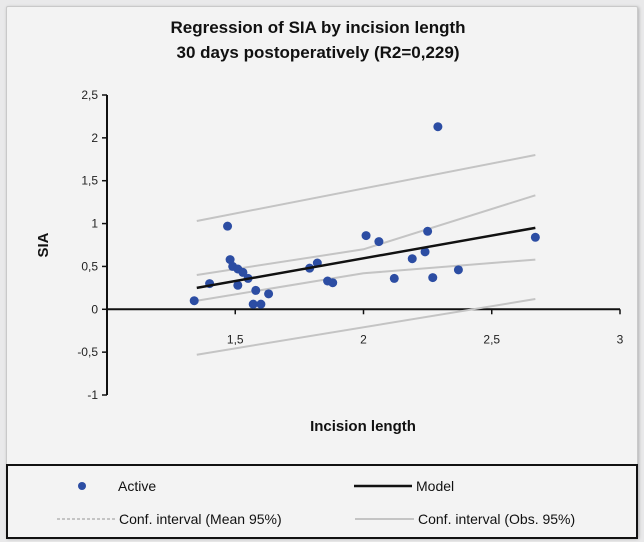 The height and width of the screenshot is (542, 644). Describe the element at coordinates (366, 327) in the screenshot. I see `conf-obs-lower-line` at that location.